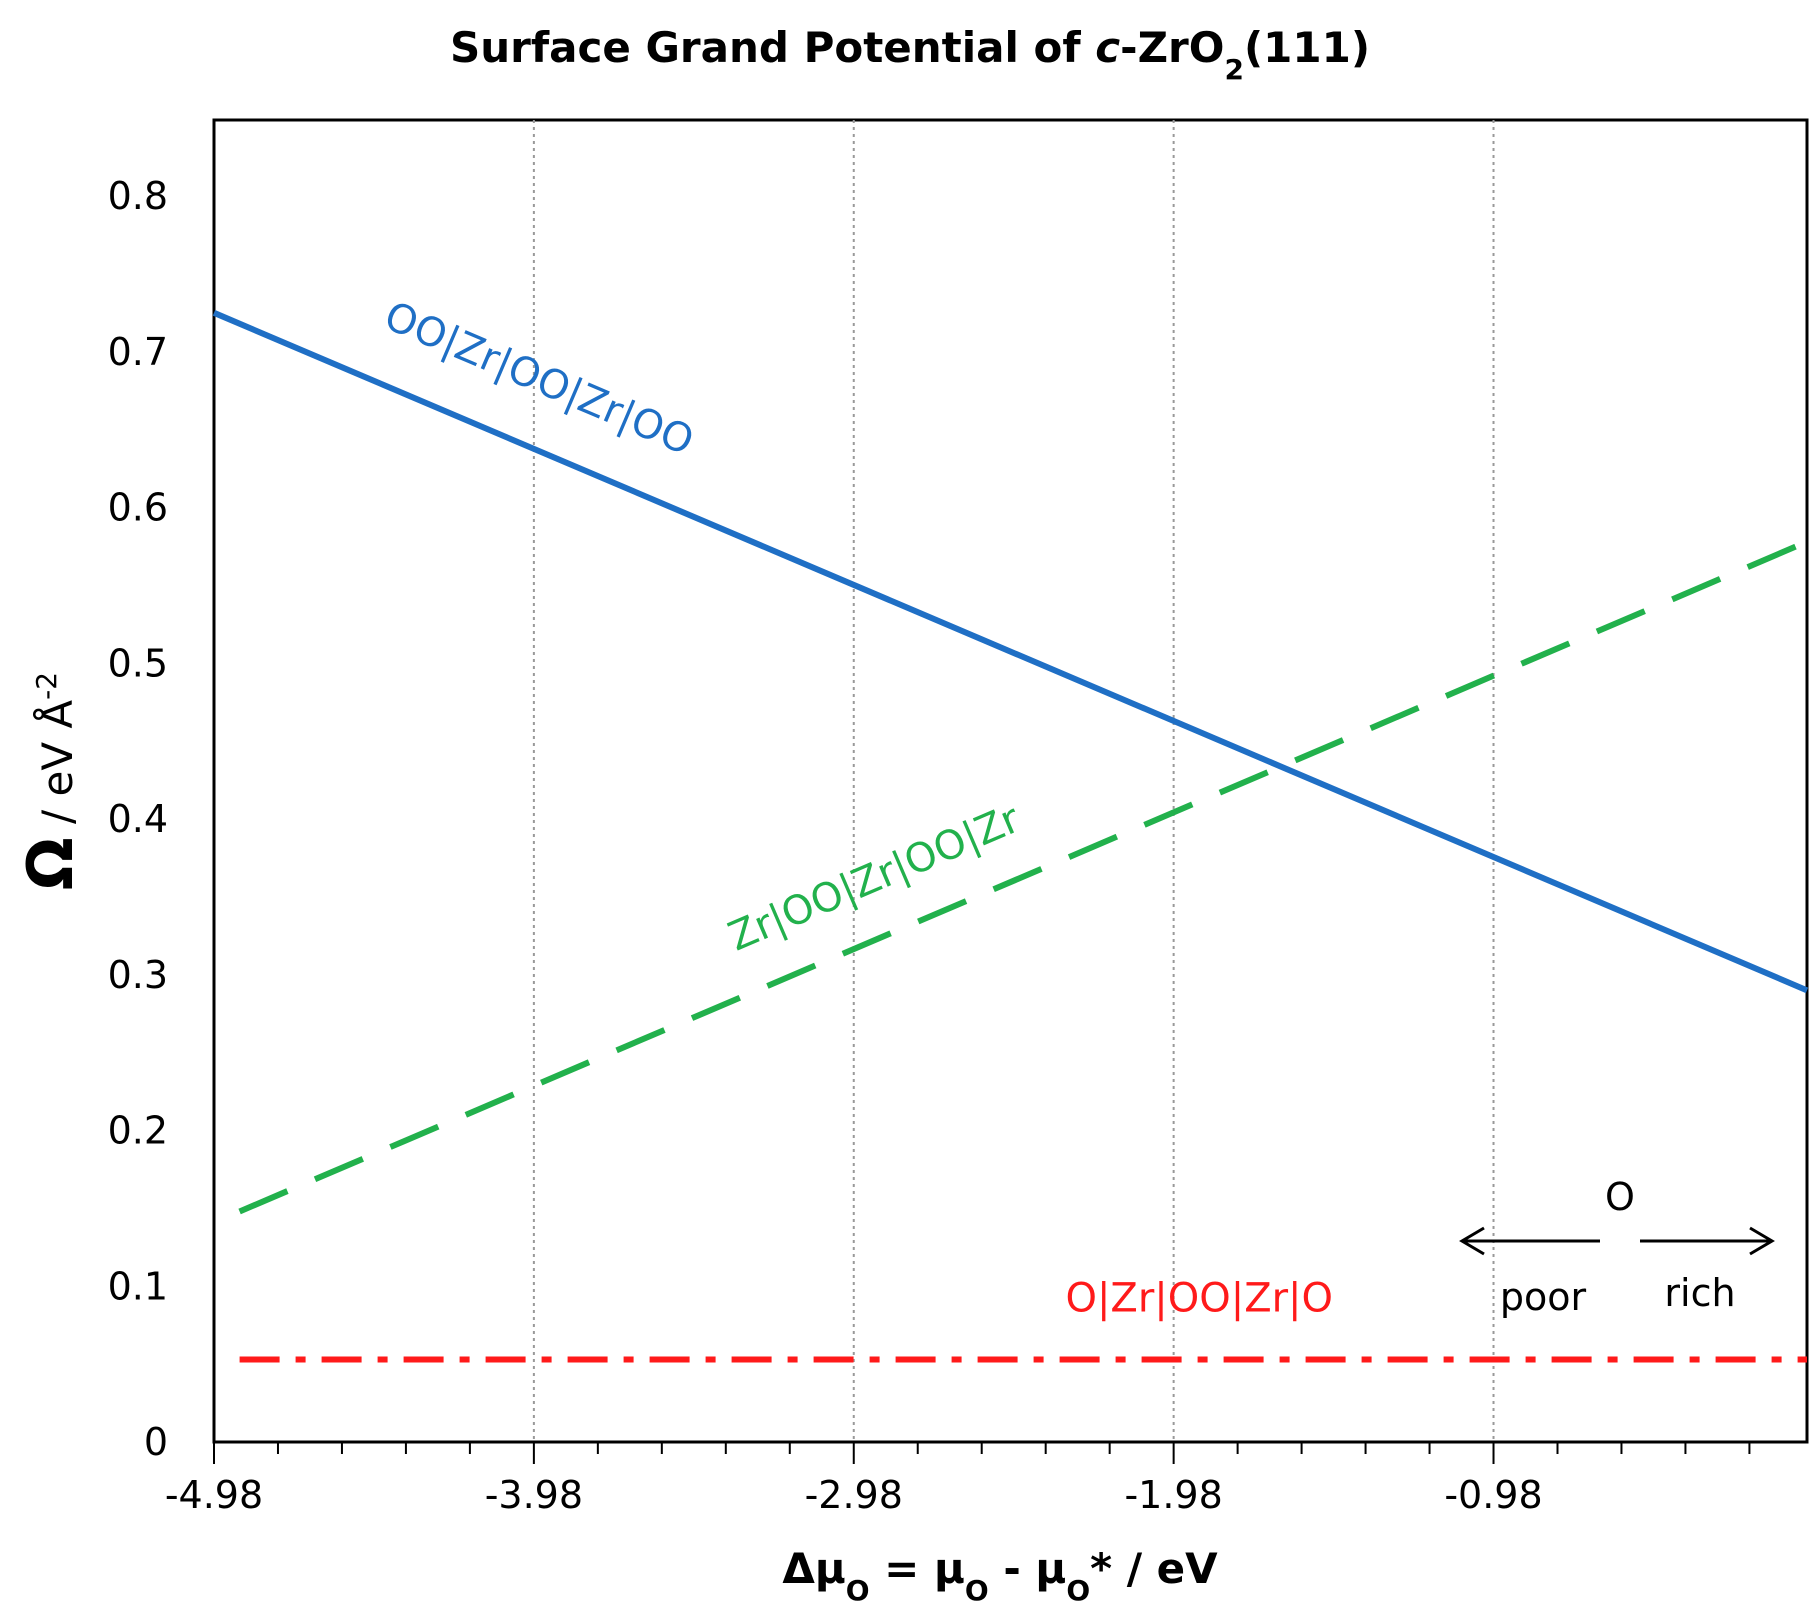 The width and height of the screenshot is (1820, 1610). I want to click on series-label-oo-zr-oo-zr-oo: OO|Zr|OO|Zr|OO, so click(539, 379).